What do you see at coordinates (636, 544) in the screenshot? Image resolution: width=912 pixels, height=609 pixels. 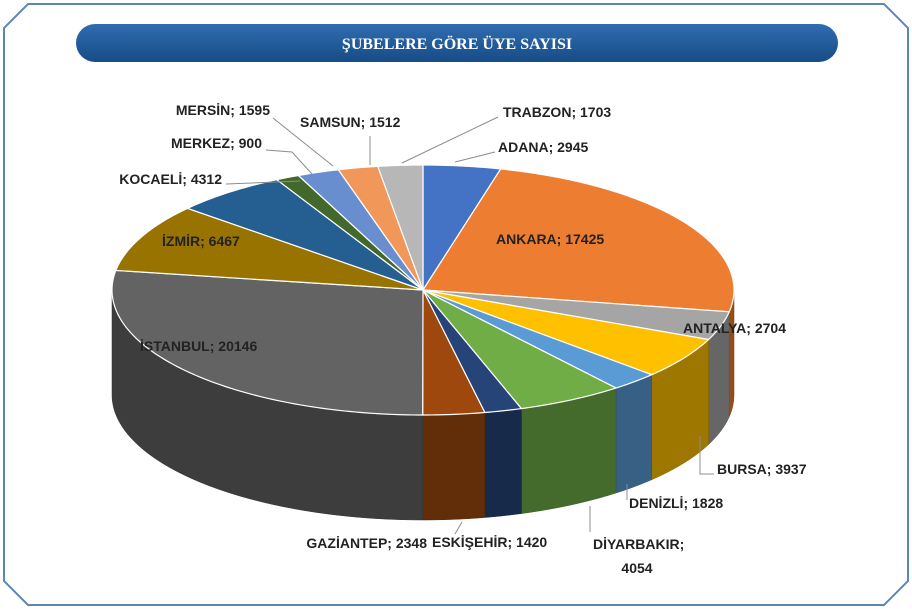 I see `label-name: DİYARBAKIR` at bounding box center [636, 544].